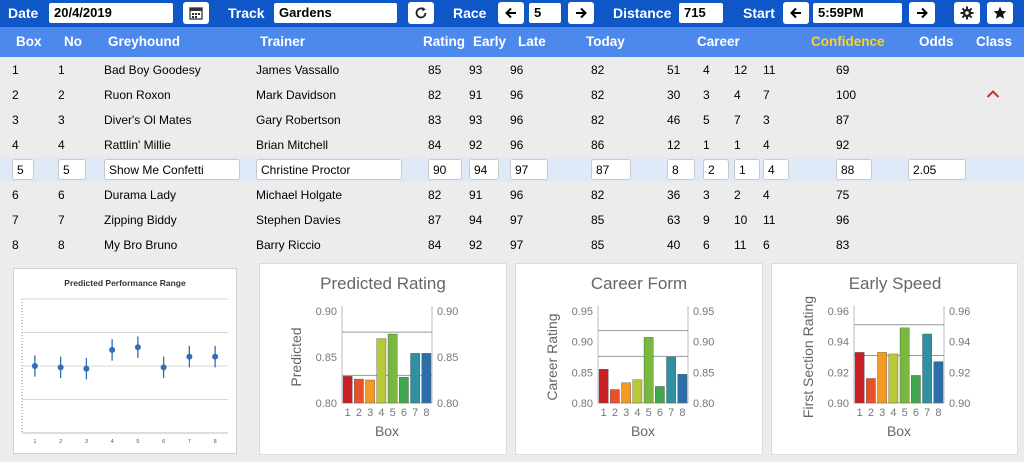 This screenshot has height=462, width=1024. Describe the element at coordinates (740, 245) in the screenshot. I see `cell-c3: 11` at that location.